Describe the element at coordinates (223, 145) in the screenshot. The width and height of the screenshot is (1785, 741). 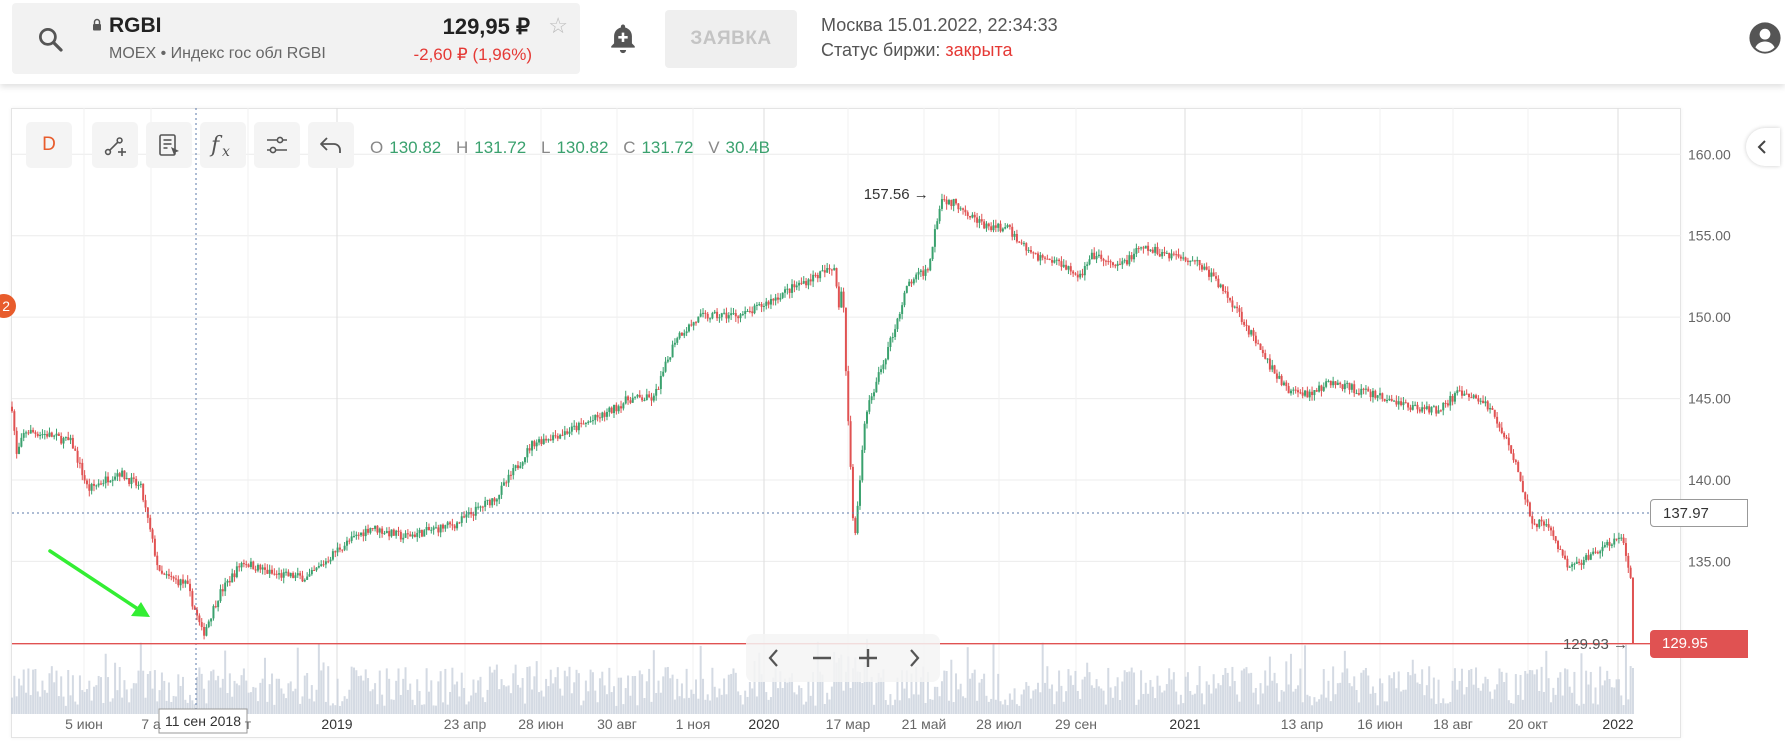
I see `function-button: f x` at that location.